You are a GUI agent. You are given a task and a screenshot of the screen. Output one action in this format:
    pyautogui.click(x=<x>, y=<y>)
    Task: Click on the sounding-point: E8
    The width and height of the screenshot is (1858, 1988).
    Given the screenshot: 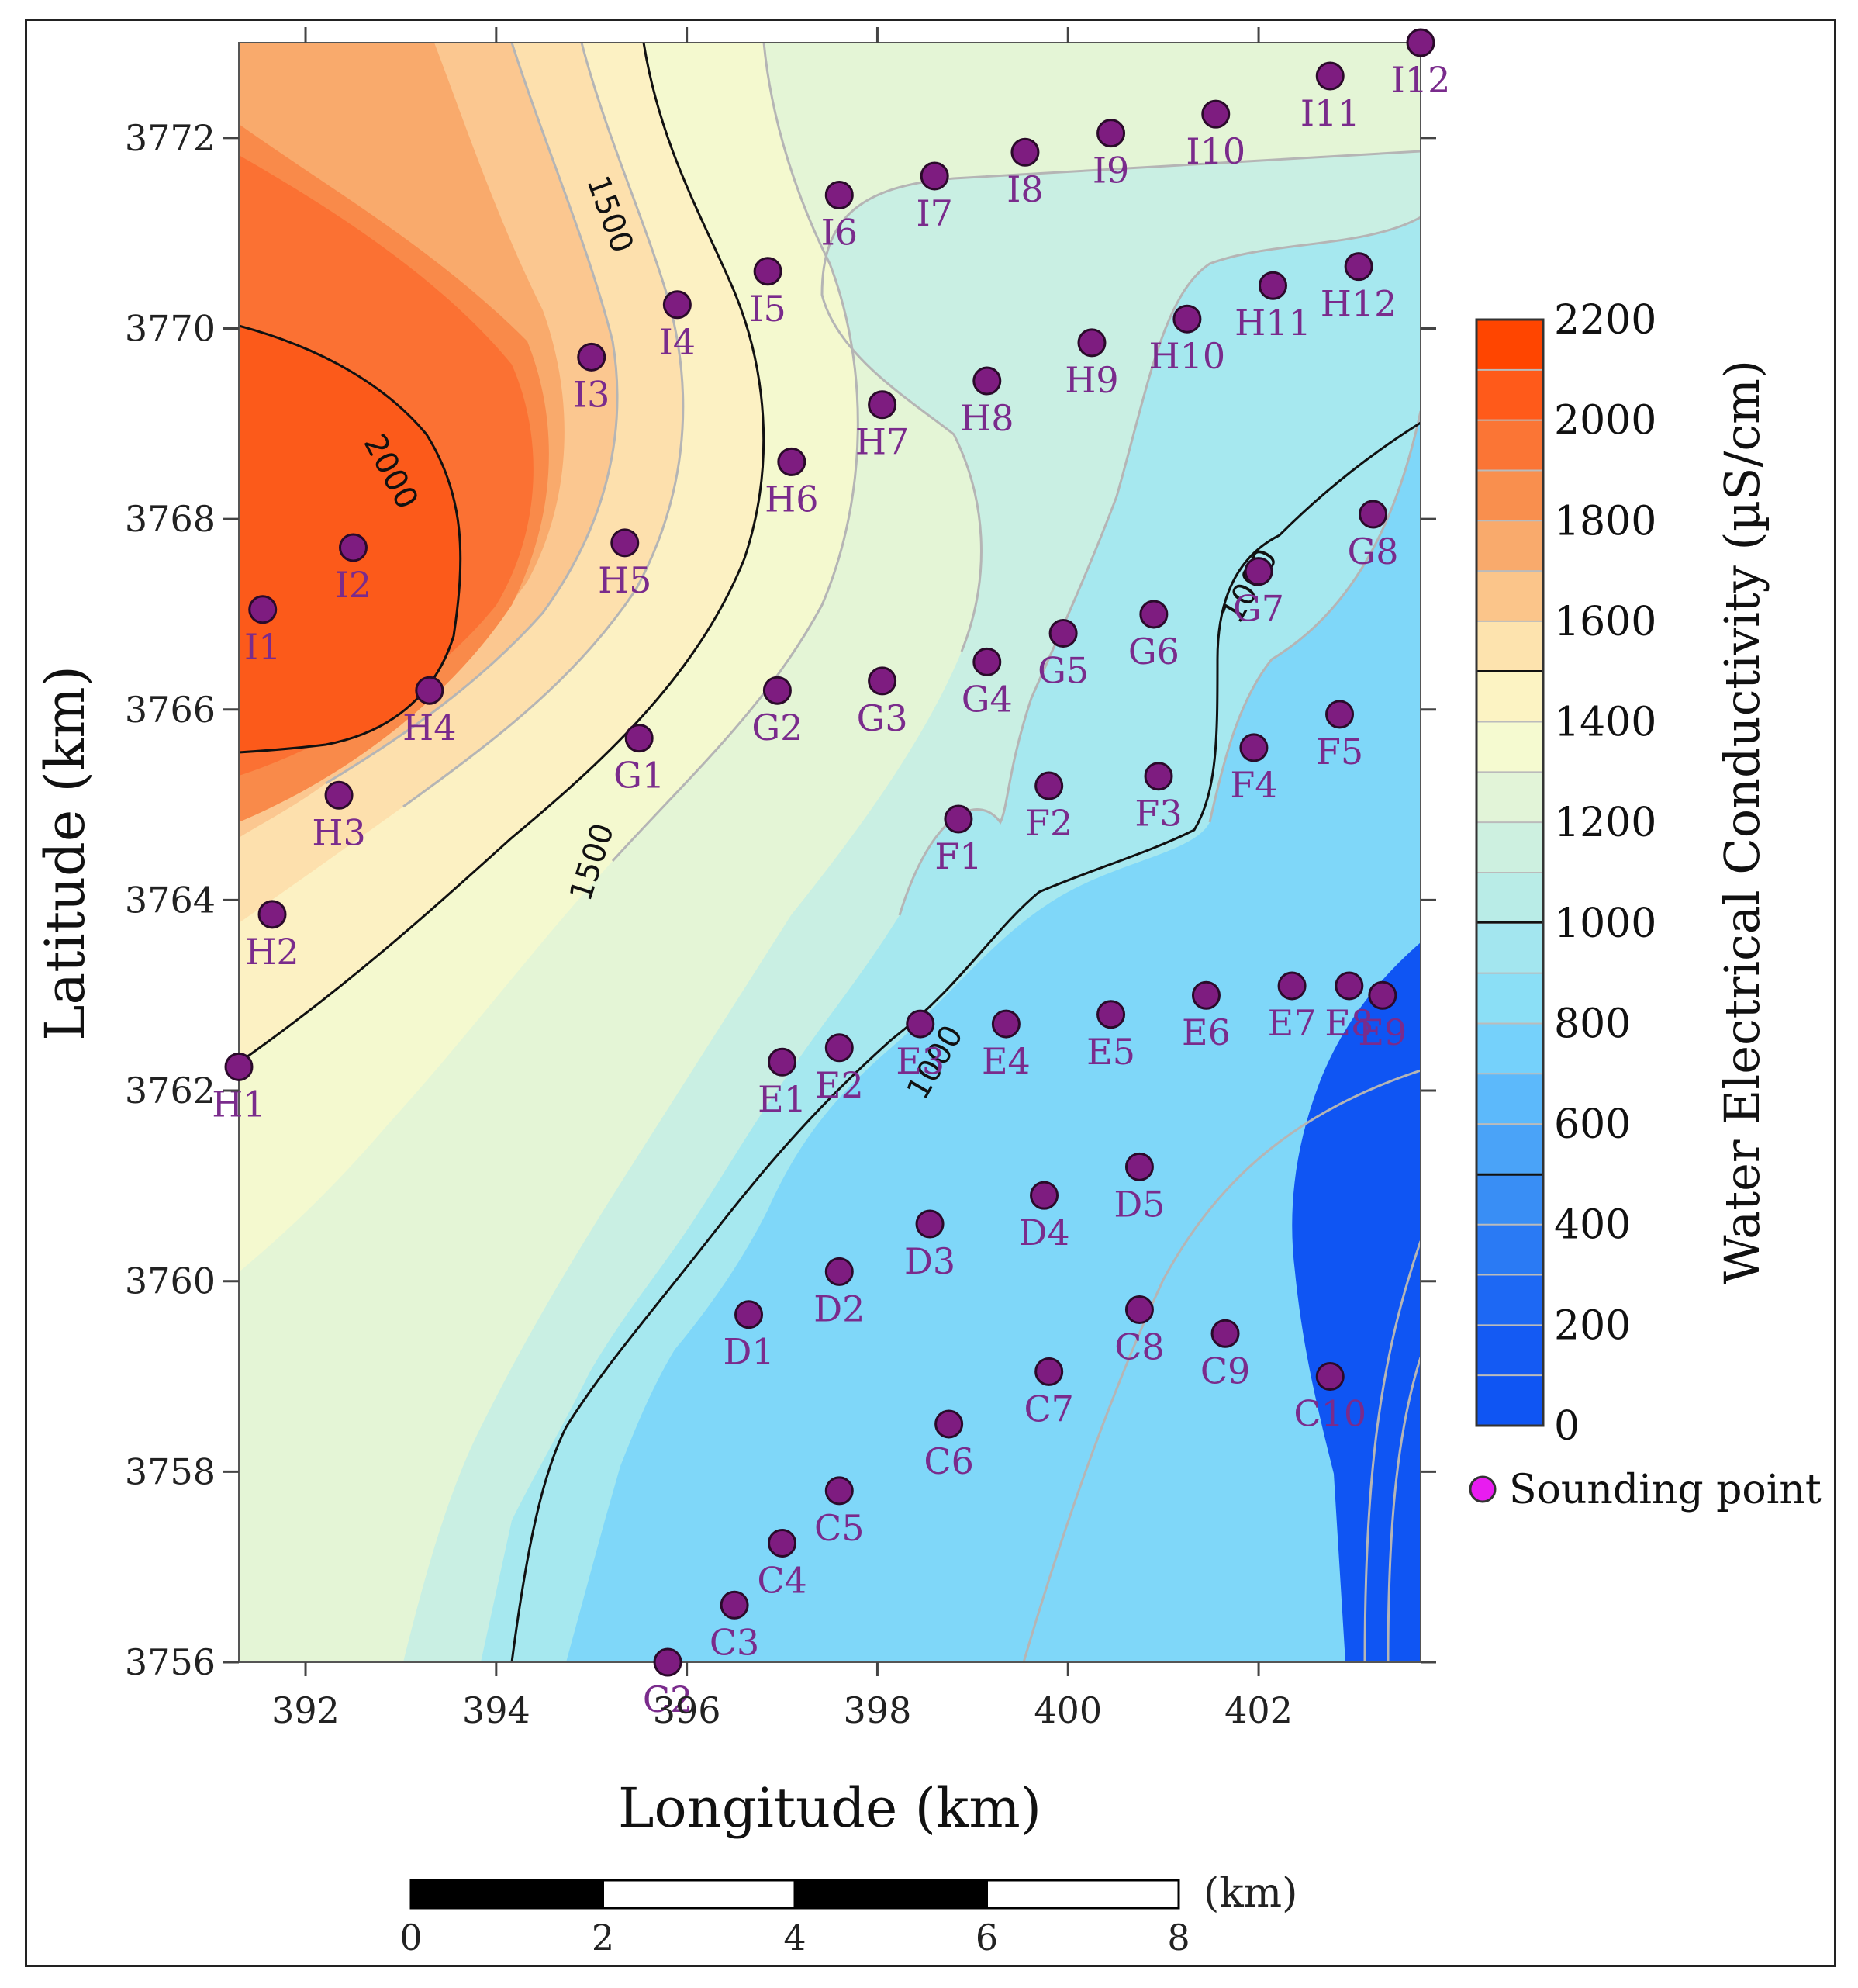 What is the action you would take?
    pyautogui.click(x=1348, y=1007)
    